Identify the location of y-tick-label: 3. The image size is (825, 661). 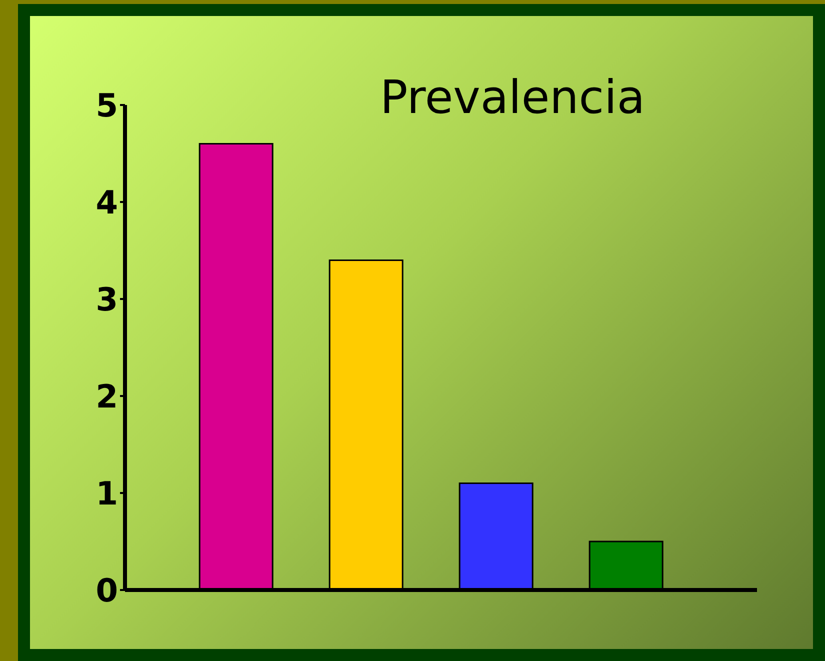
(107, 299).